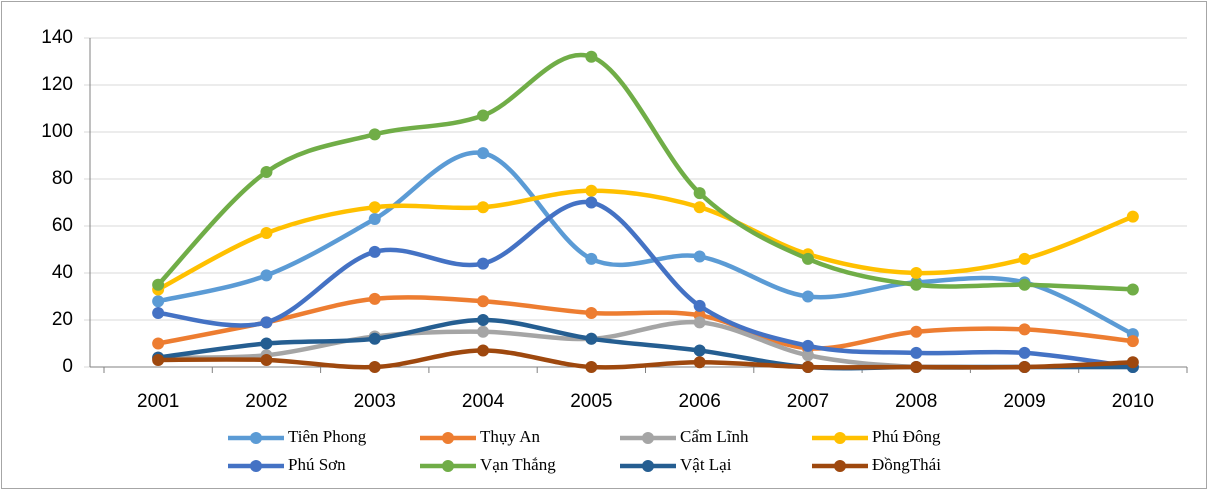 This screenshot has height=491, width=1209. Describe the element at coordinates (57, 131) in the screenshot. I see `y-tick-label: 100` at that location.